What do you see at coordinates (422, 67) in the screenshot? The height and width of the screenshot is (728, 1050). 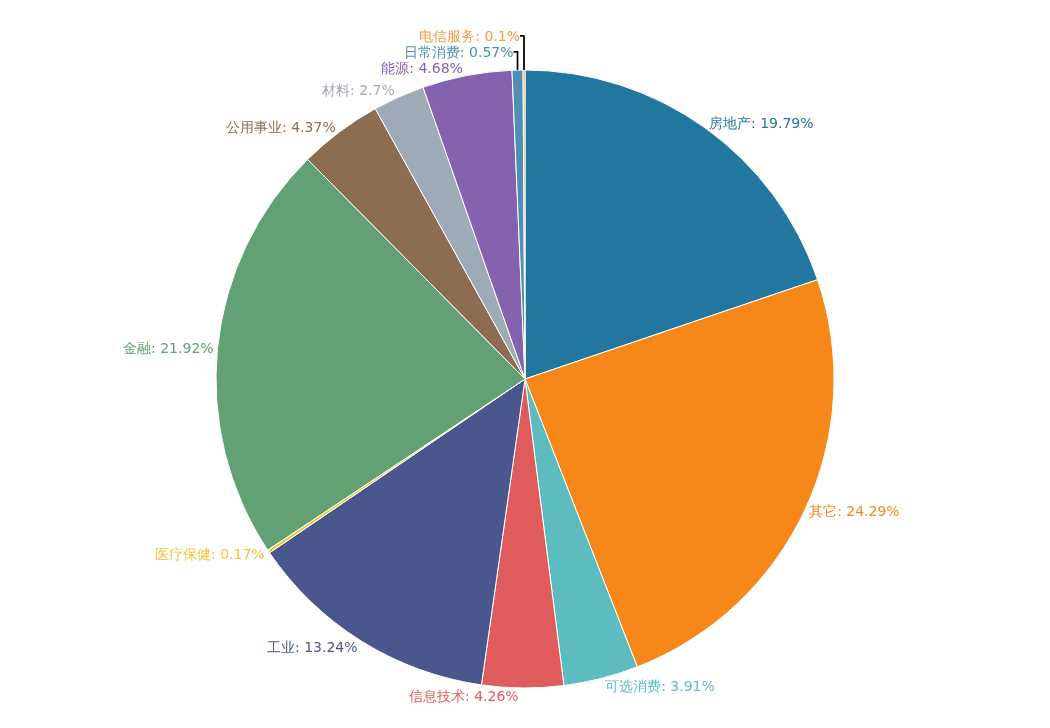 I see `slice-label: 能源: 4.68%` at bounding box center [422, 67].